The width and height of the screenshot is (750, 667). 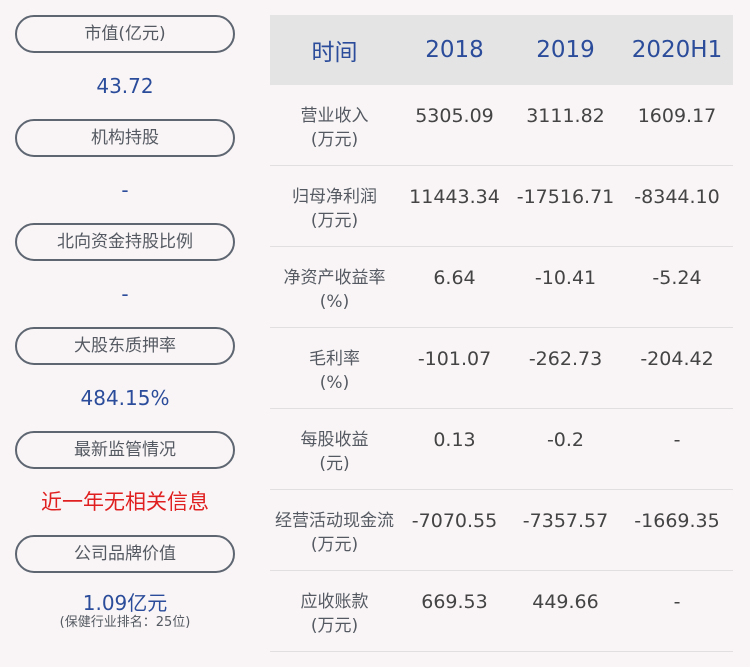 What do you see at coordinates (454, 359) in the screenshot?
I see `cell: -101.07` at bounding box center [454, 359].